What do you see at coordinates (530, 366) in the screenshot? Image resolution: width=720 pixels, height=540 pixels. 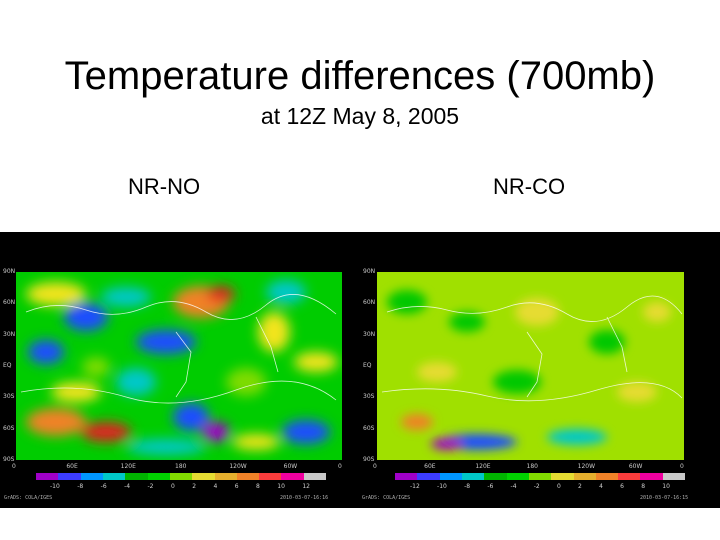 I see `temperature-map-nr-co` at bounding box center [530, 366].